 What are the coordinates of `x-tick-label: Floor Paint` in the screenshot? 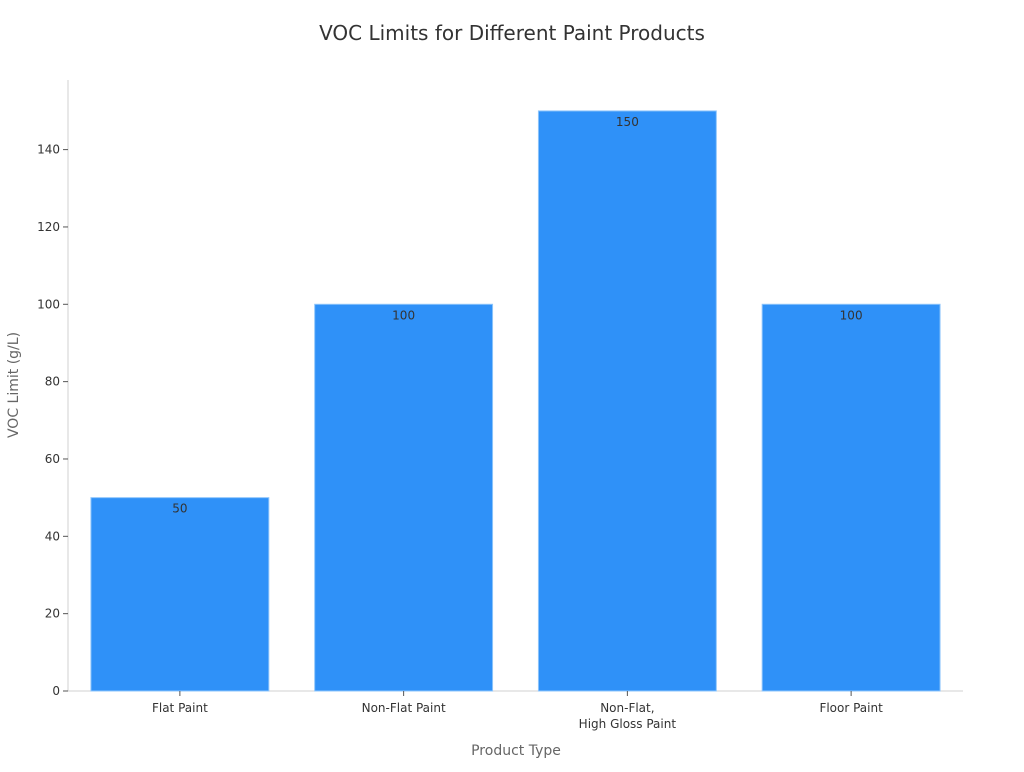 It's located at (851, 708).